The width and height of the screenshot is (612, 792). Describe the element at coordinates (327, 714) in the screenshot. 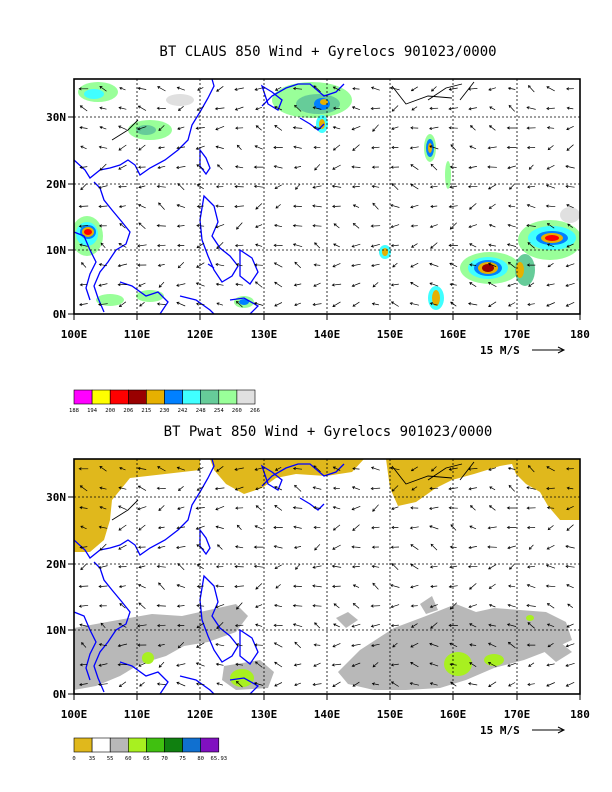

I see `panel2-xtick-4: 140E` at that location.